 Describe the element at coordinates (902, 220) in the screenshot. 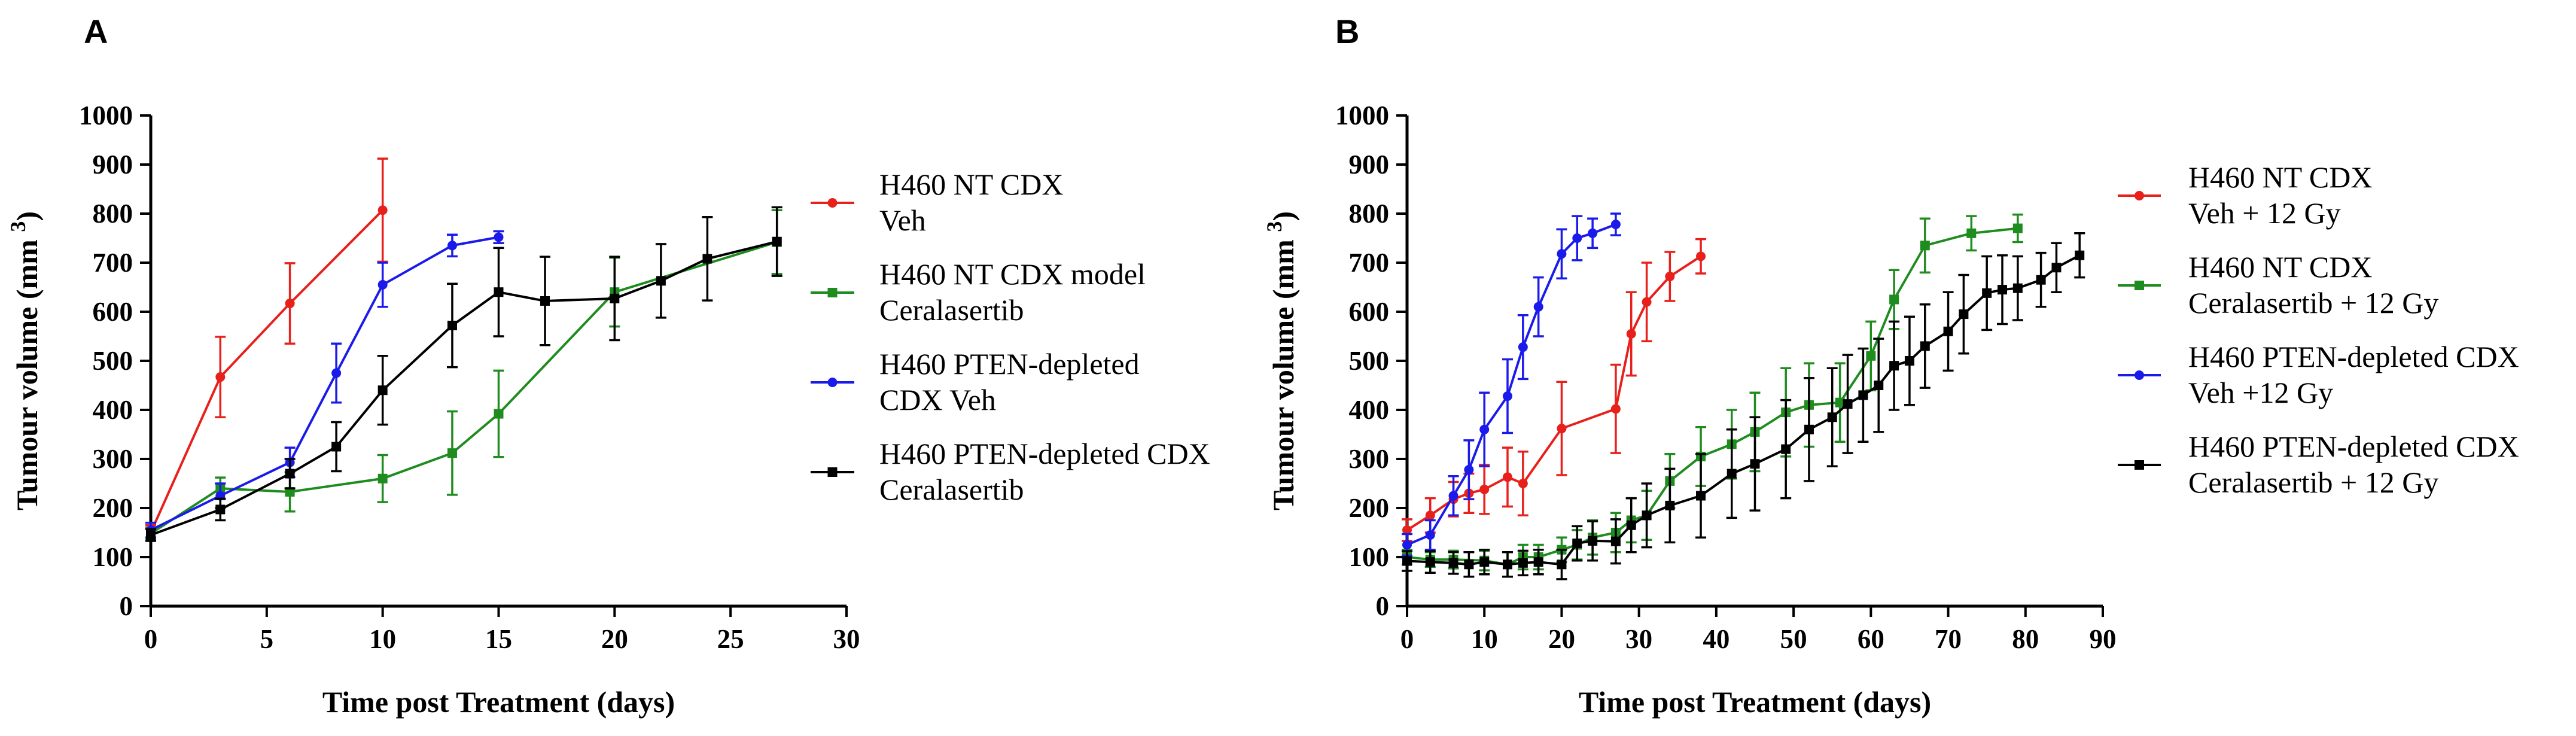

I see `legend-label: Veh` at that location.